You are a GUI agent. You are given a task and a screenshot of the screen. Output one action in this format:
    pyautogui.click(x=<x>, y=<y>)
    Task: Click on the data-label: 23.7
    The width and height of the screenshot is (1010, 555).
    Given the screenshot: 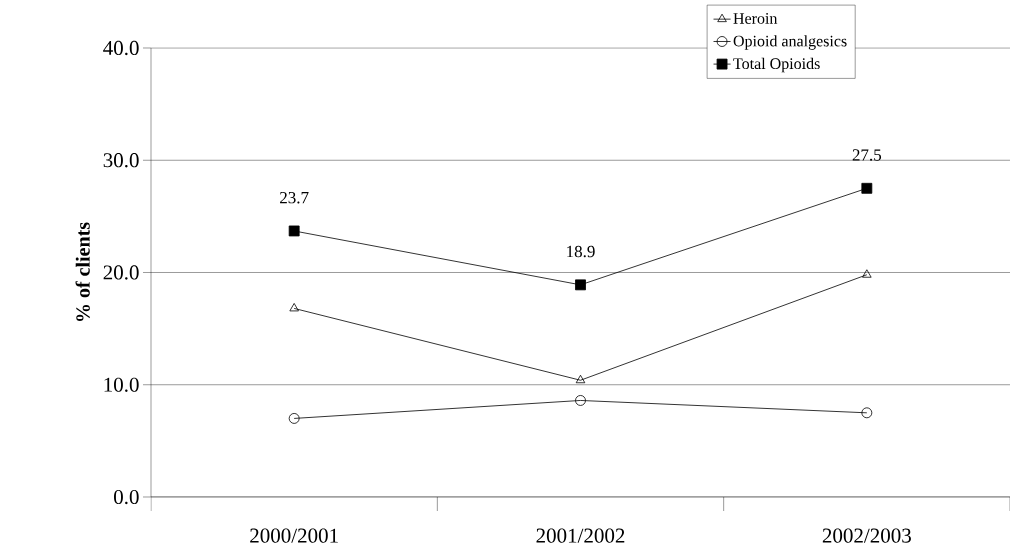 What is the action you would take?
    pyautogui.click(x=294, y=197)
    